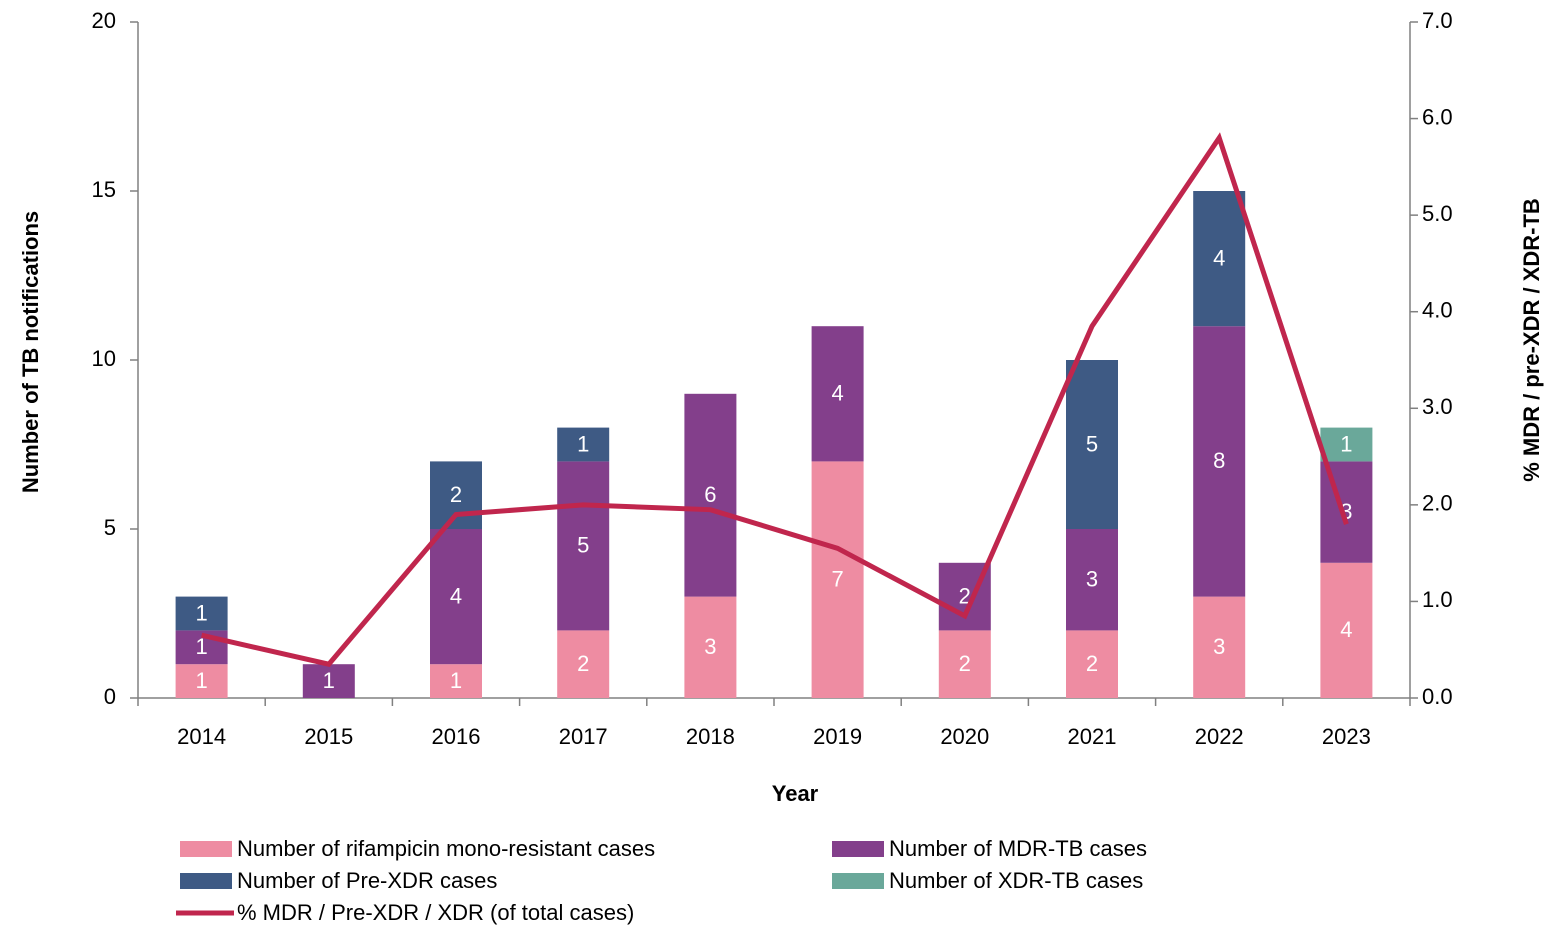 This screenshot has width=1555, height=925. What do you see at coordinates (328, 736) in the screenshot?
I see `x-tick-label: 2015` at bounding box center [328, 736].